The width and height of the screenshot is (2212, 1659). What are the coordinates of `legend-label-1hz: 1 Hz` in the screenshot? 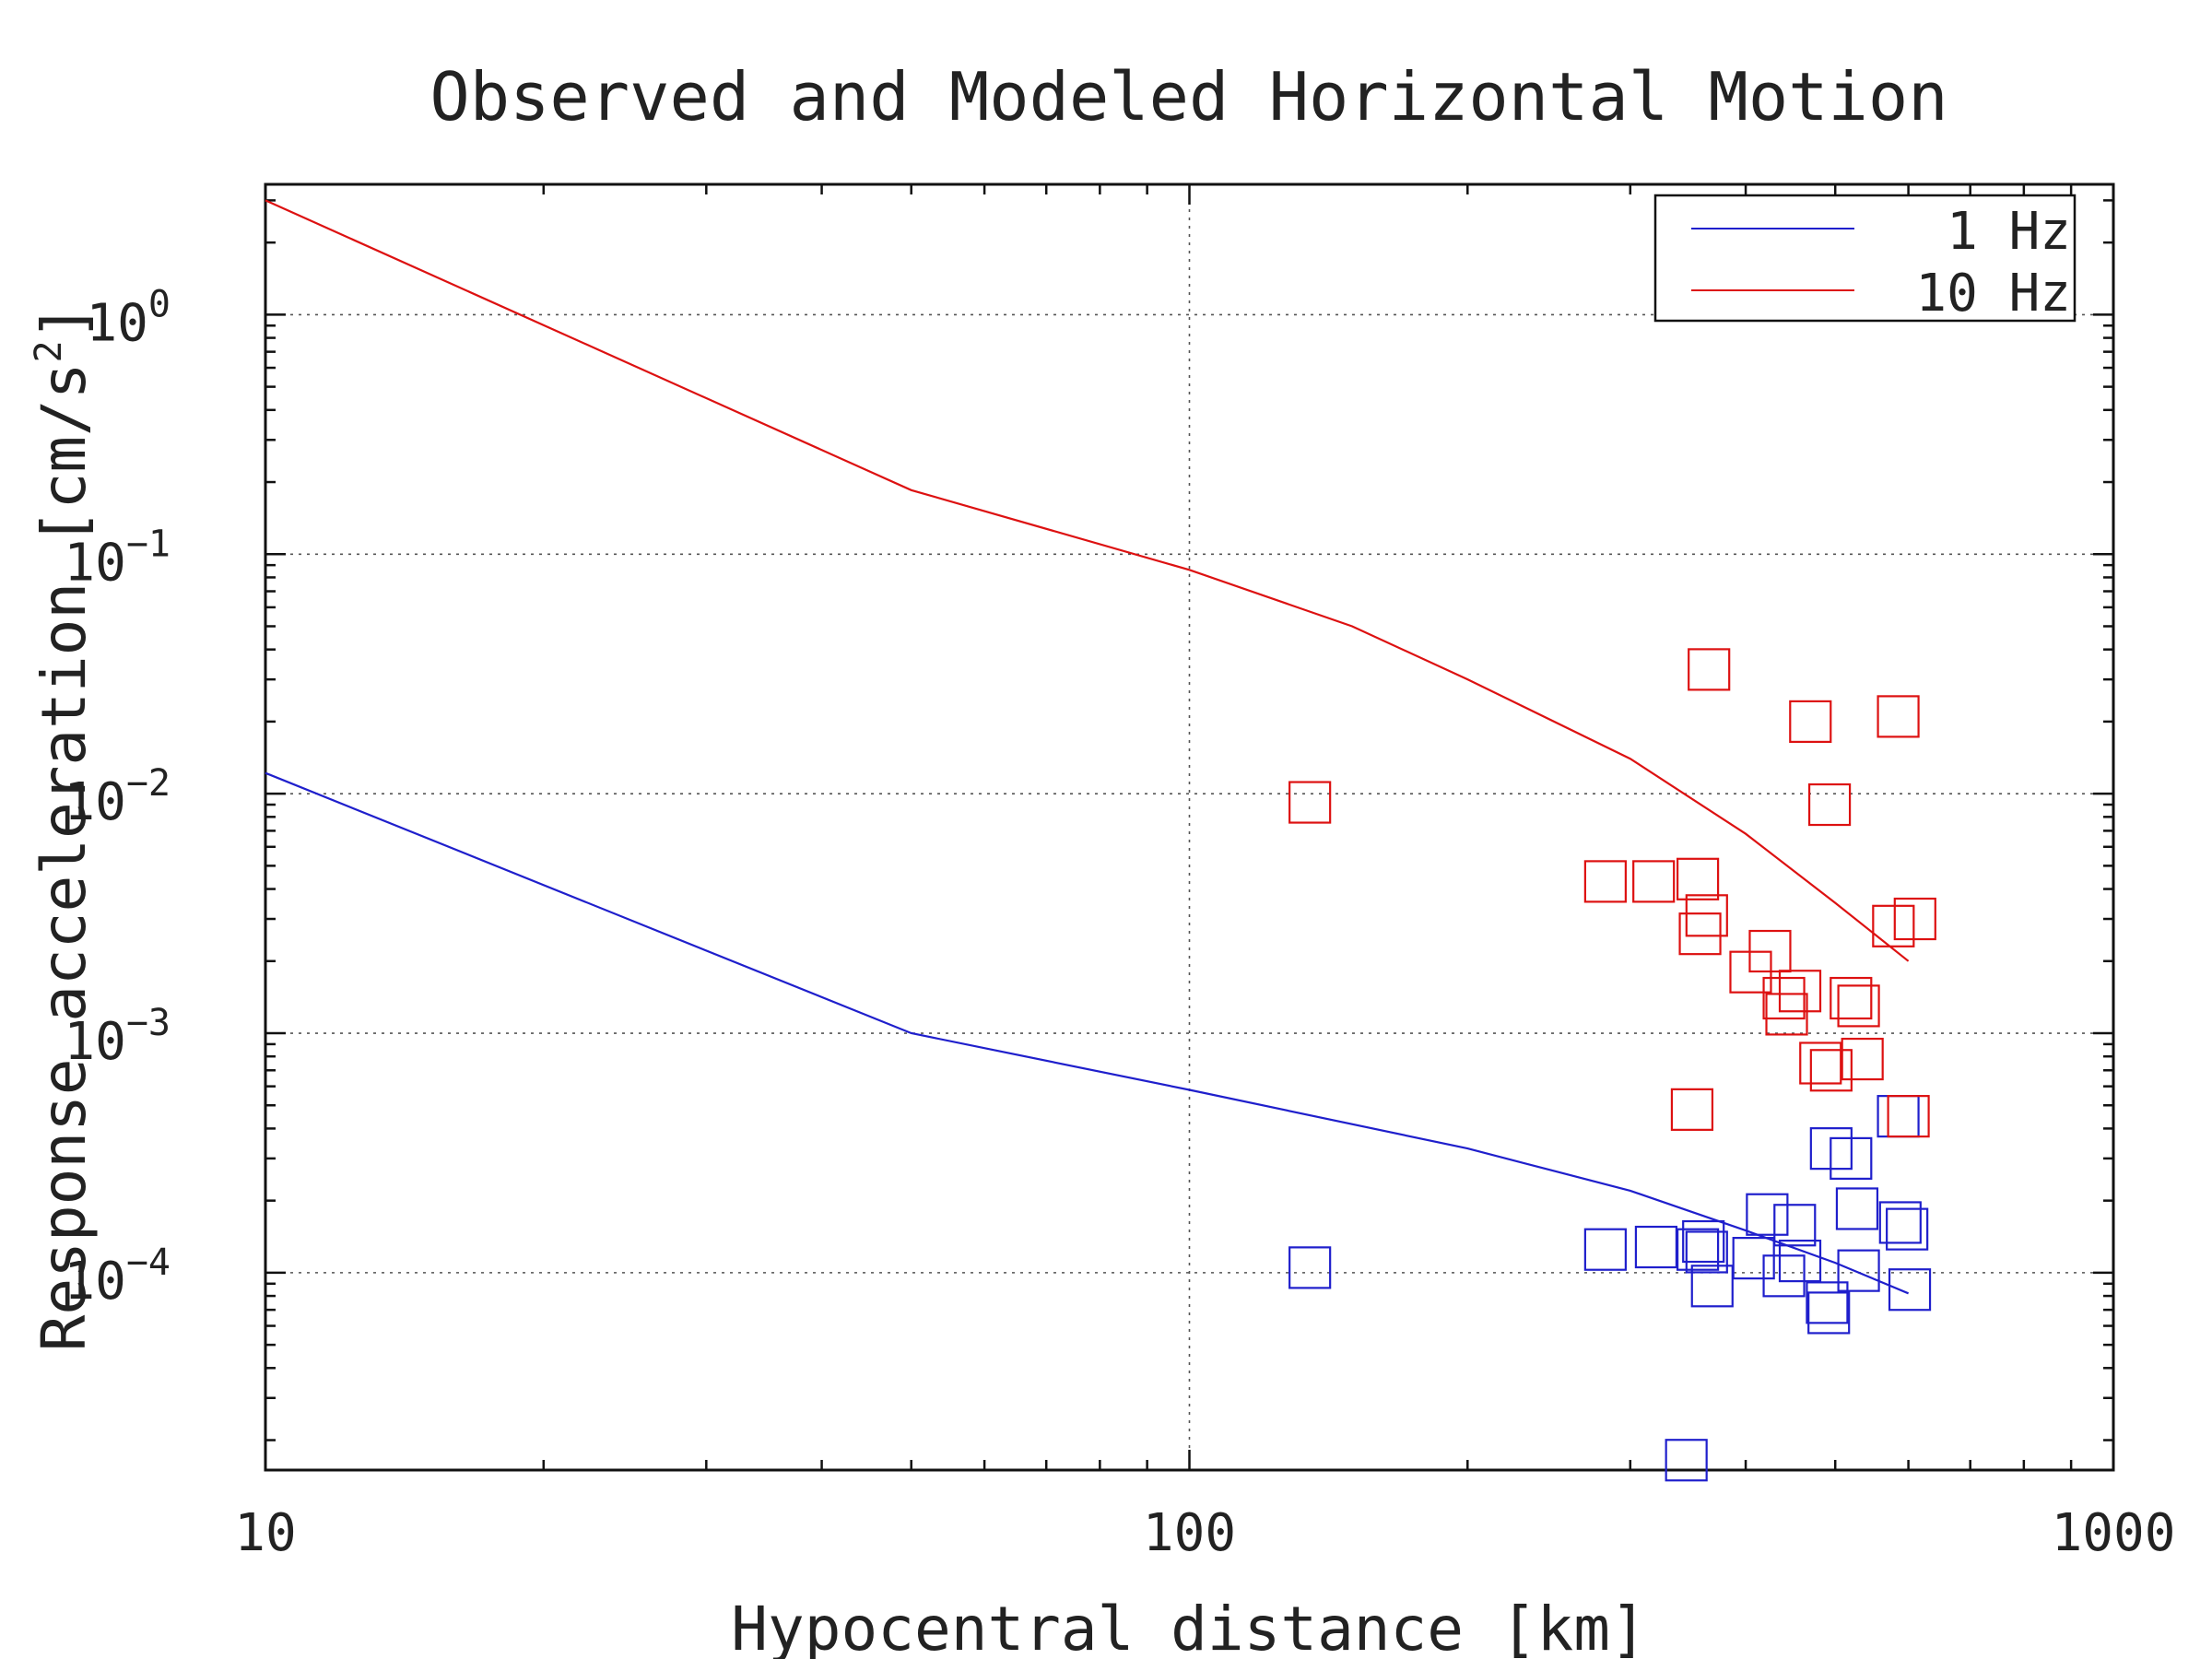 It's located at (2009, 232).